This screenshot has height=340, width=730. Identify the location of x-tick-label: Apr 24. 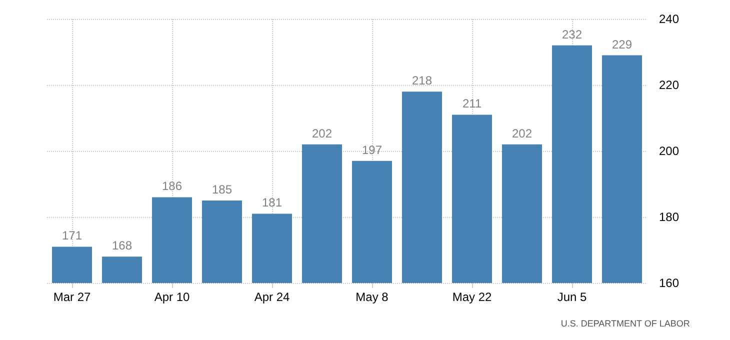
(272, 297).